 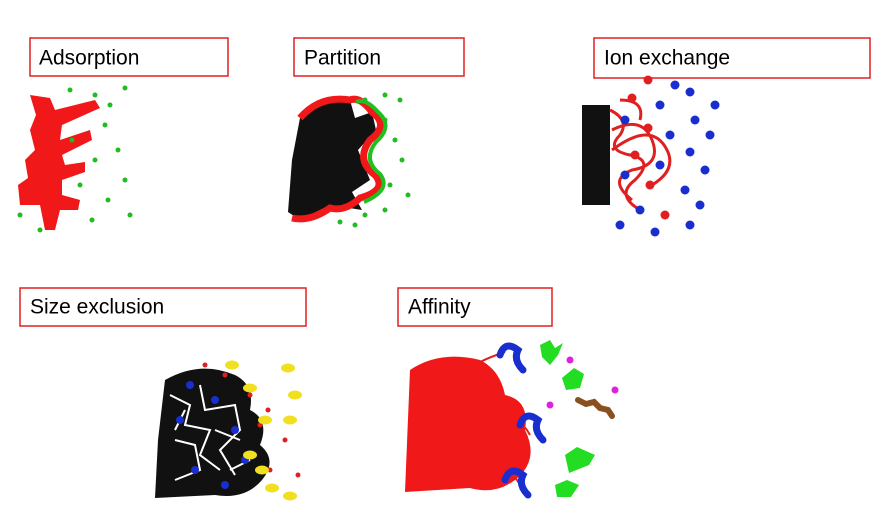 I want to click on ion-exchanger, so click(x=640, y=155).